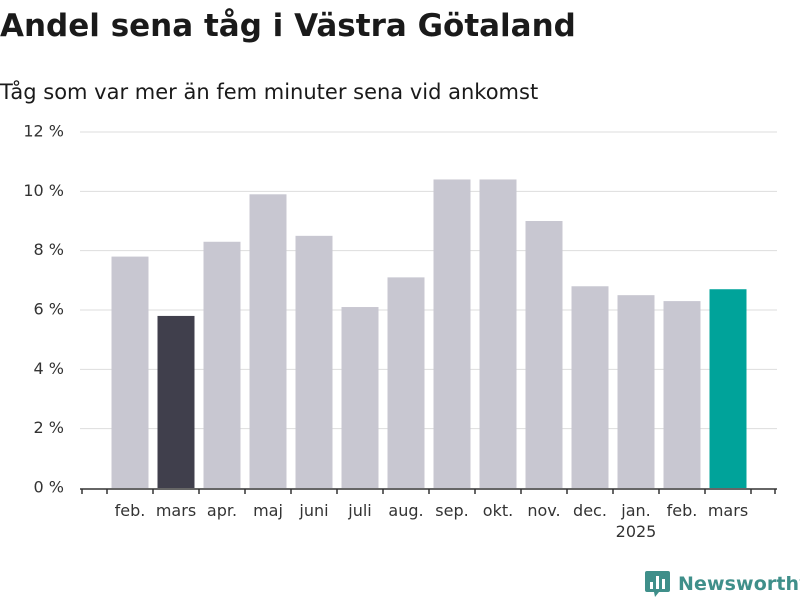  I want to click on x-tick-label: jan., so click(635, 510).